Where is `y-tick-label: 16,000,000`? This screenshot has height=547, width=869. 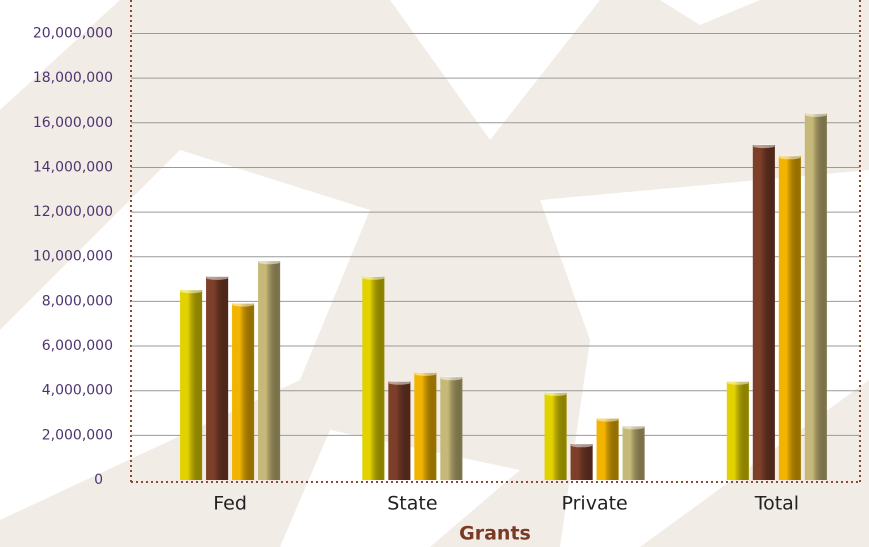
y-tick-label: 16,000,000 is located at coordinates (73, 123).